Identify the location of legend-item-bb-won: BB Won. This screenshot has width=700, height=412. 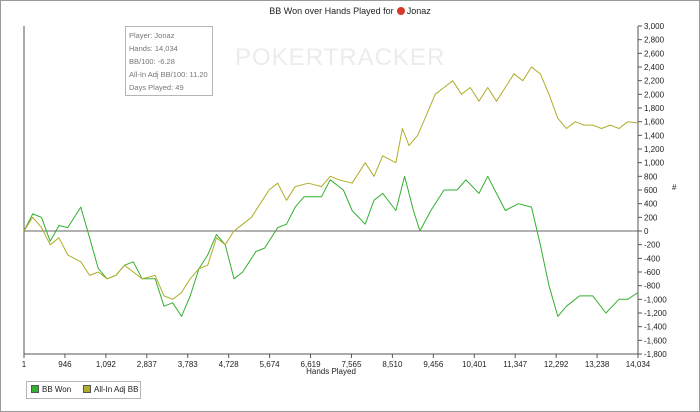
(51, 389).